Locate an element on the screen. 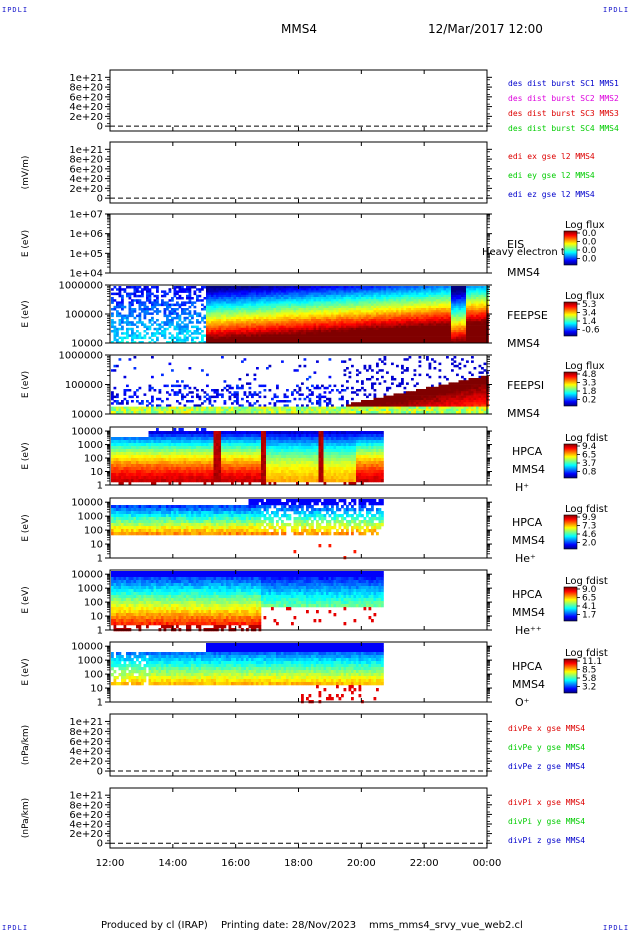  y-tick-label: 1e+21 is located at coordinates (86, 150).